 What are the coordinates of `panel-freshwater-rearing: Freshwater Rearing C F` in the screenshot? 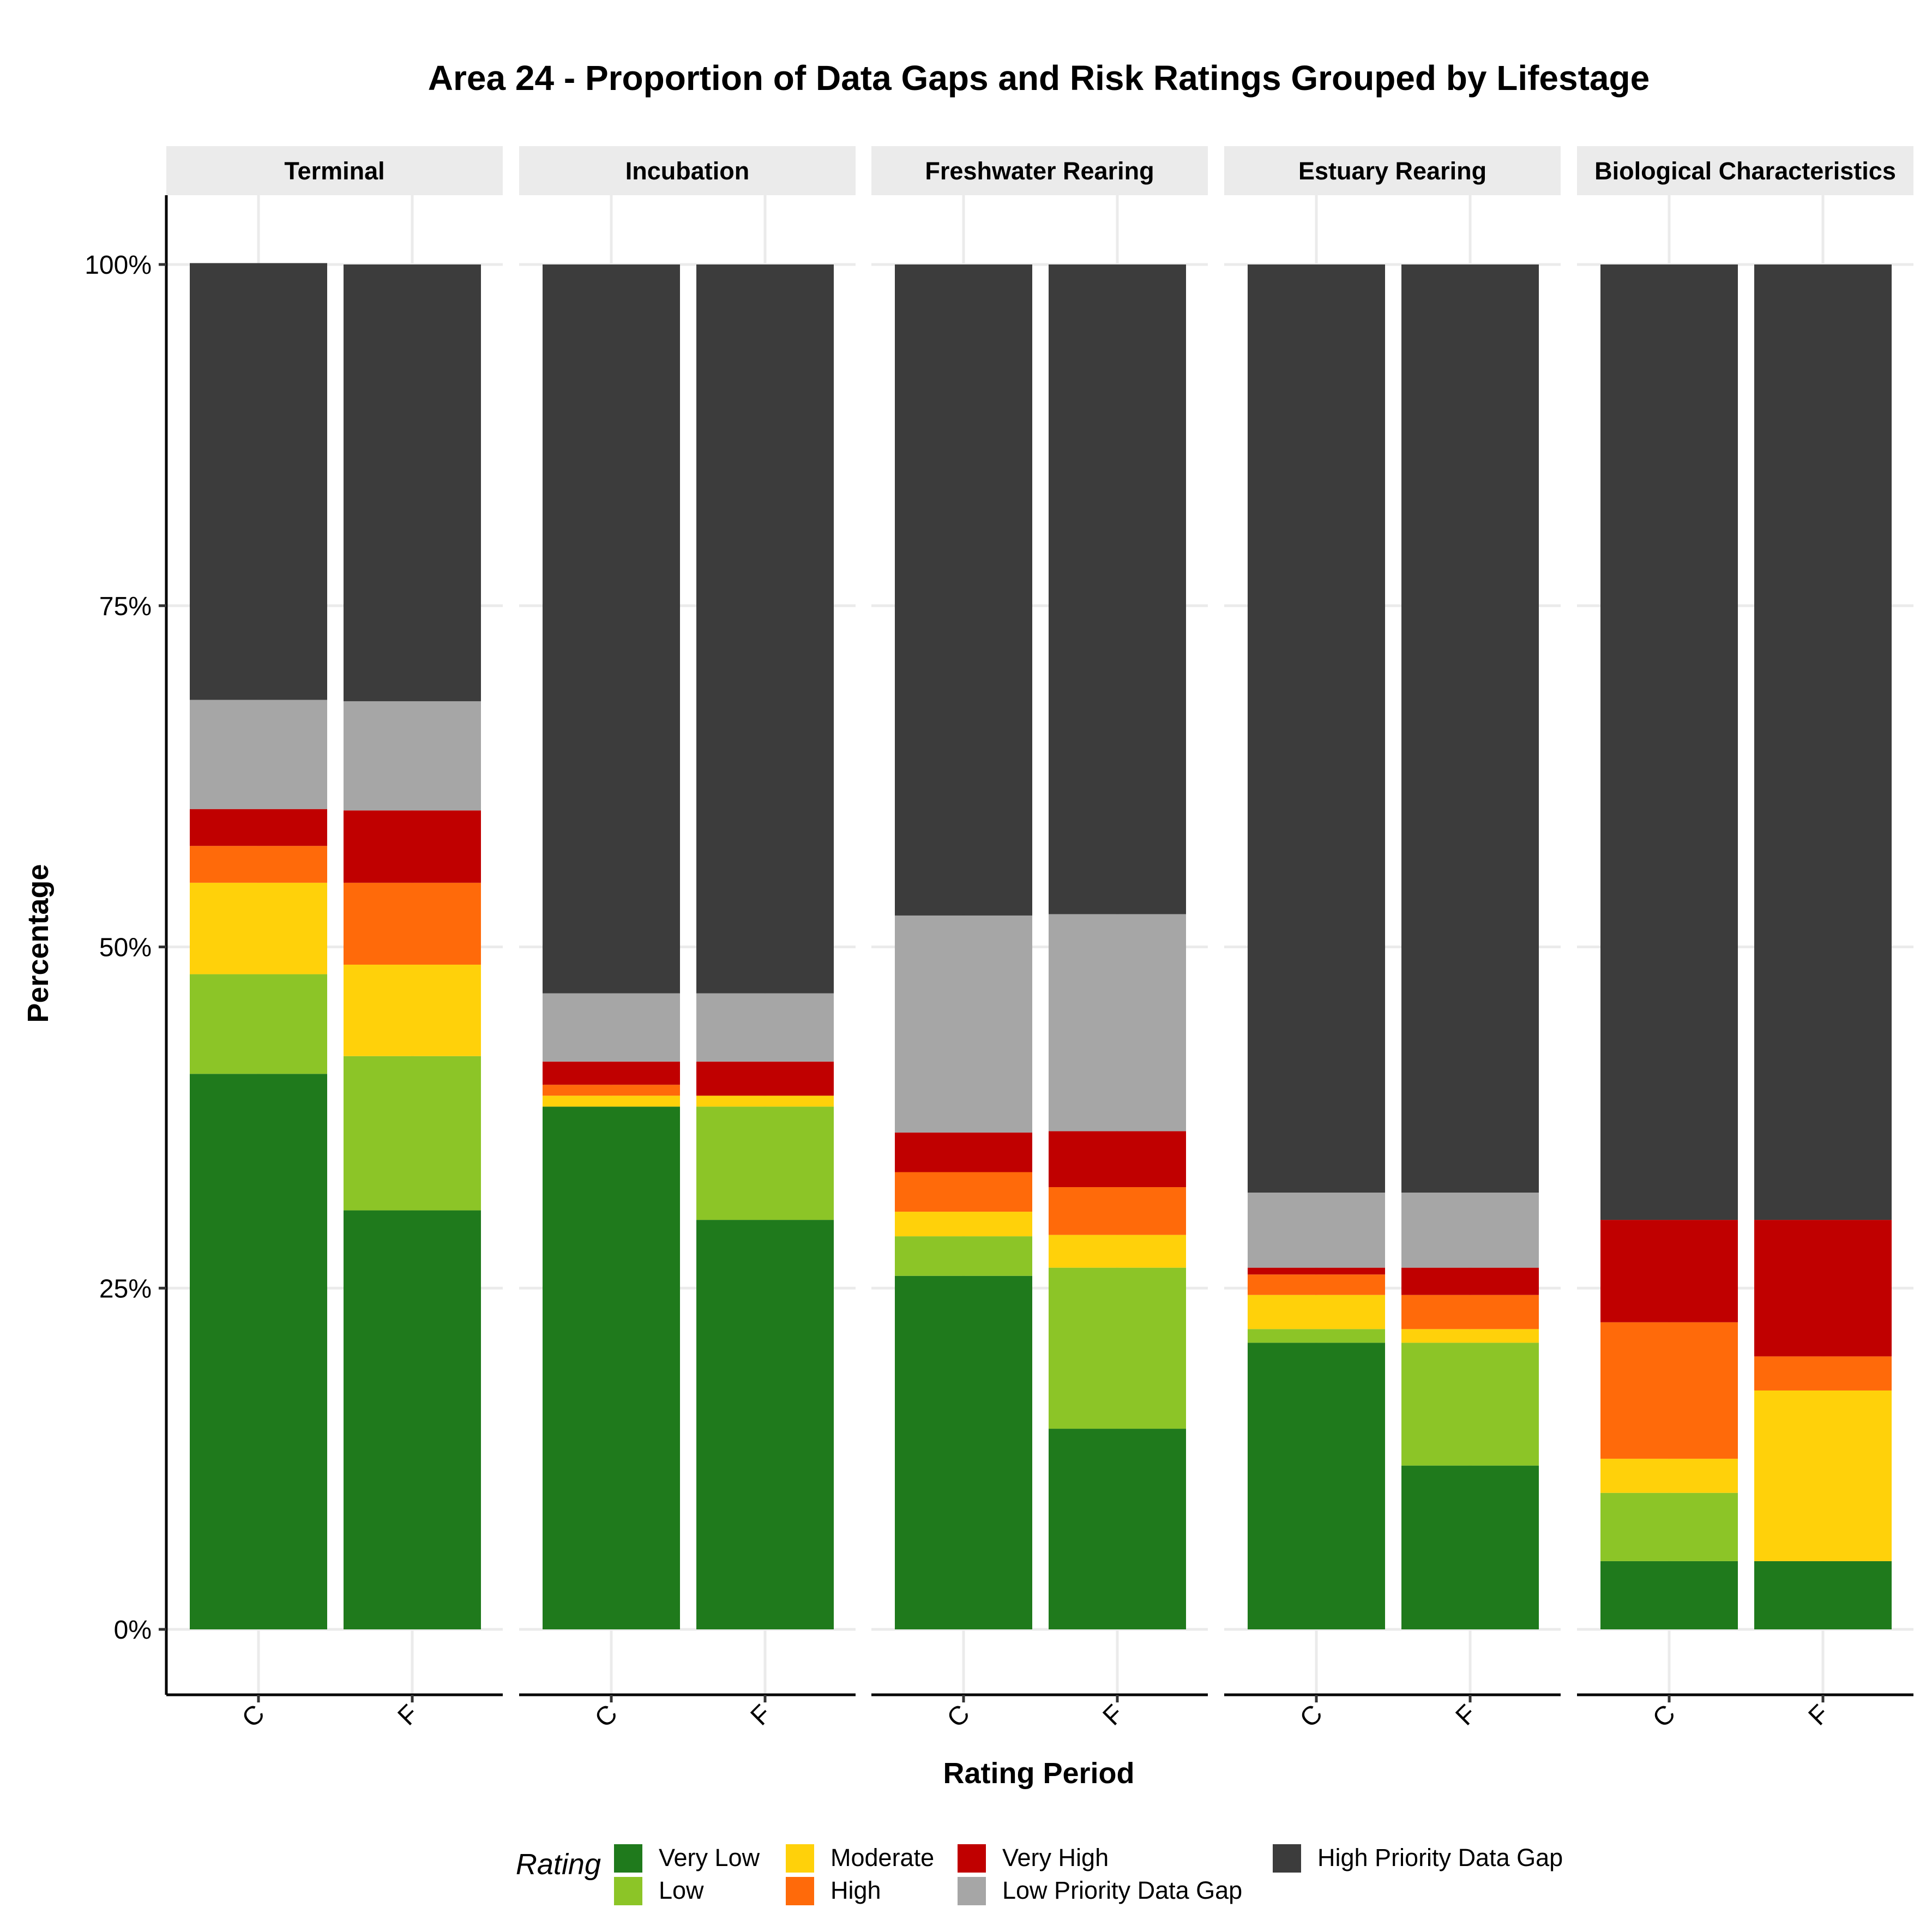 It's located at (1039, 939).